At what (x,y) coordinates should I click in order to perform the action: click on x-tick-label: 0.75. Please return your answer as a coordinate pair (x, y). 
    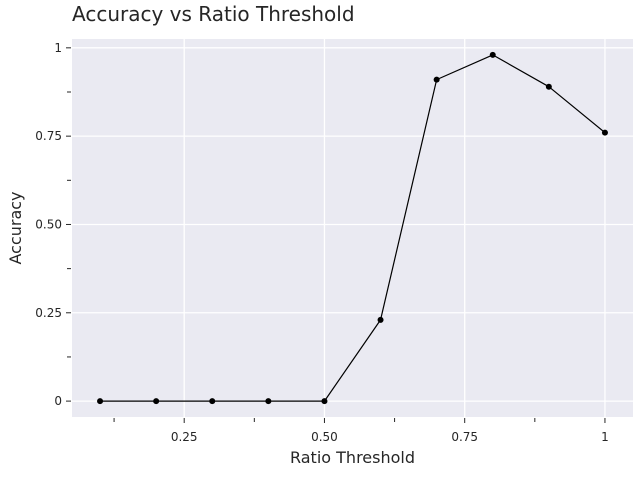
    Looking at the image, I should click on (464, 437).